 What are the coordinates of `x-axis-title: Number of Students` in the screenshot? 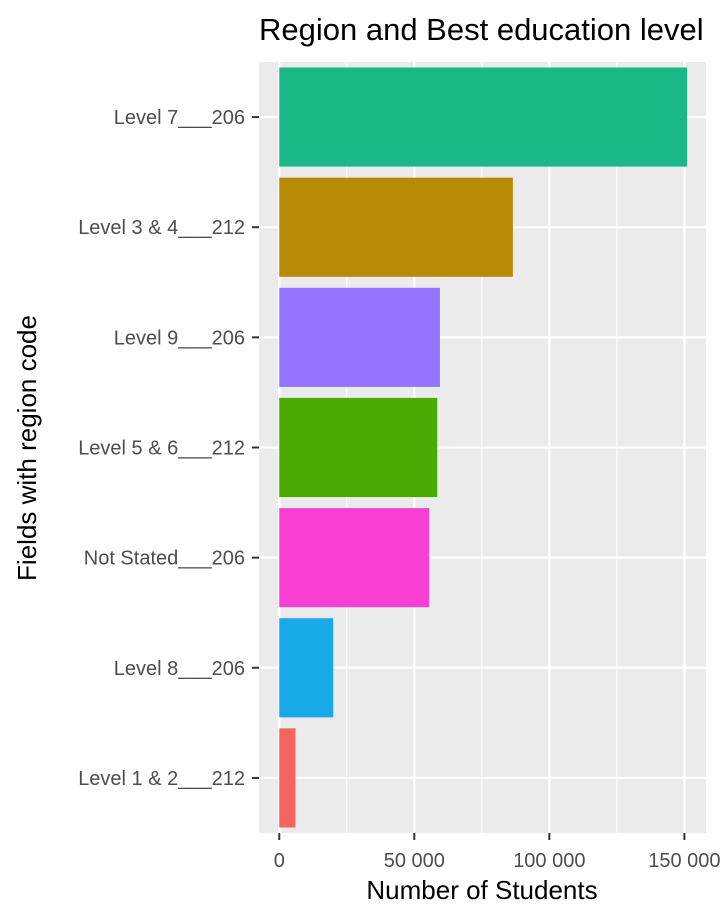 It's located at (481, 890).